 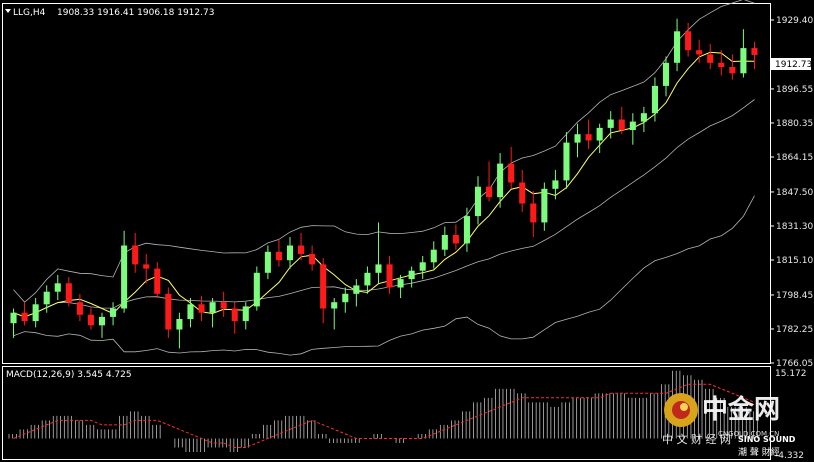 I want to click on watermark-url: CNGOLD.COM.CN, so click(x=748, y=434).